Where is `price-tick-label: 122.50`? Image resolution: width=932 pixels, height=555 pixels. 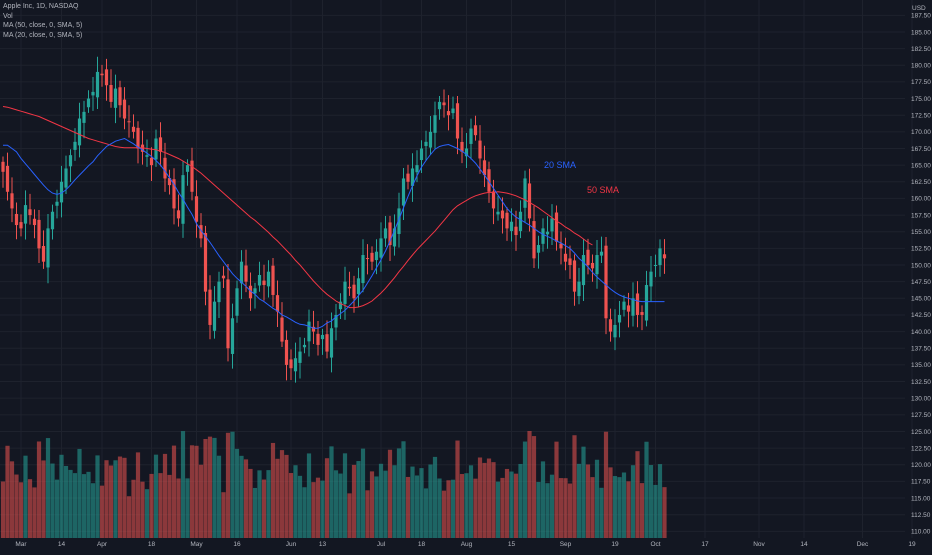 price-tick-label: 122.50 is located at coordinates (921, 448).